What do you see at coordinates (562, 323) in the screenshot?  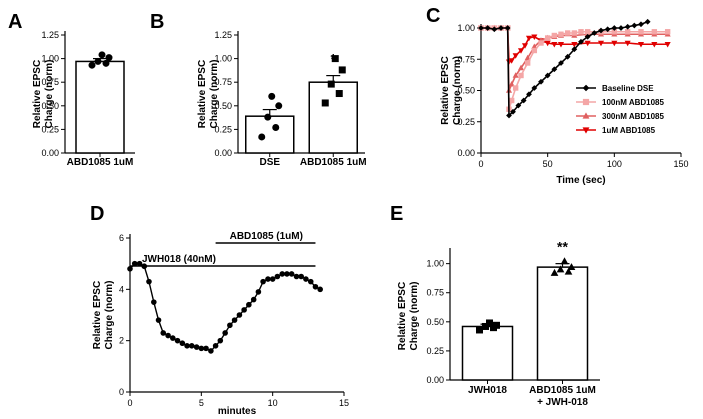 I see `panel-E-bar` at bounding box center [562, 323].